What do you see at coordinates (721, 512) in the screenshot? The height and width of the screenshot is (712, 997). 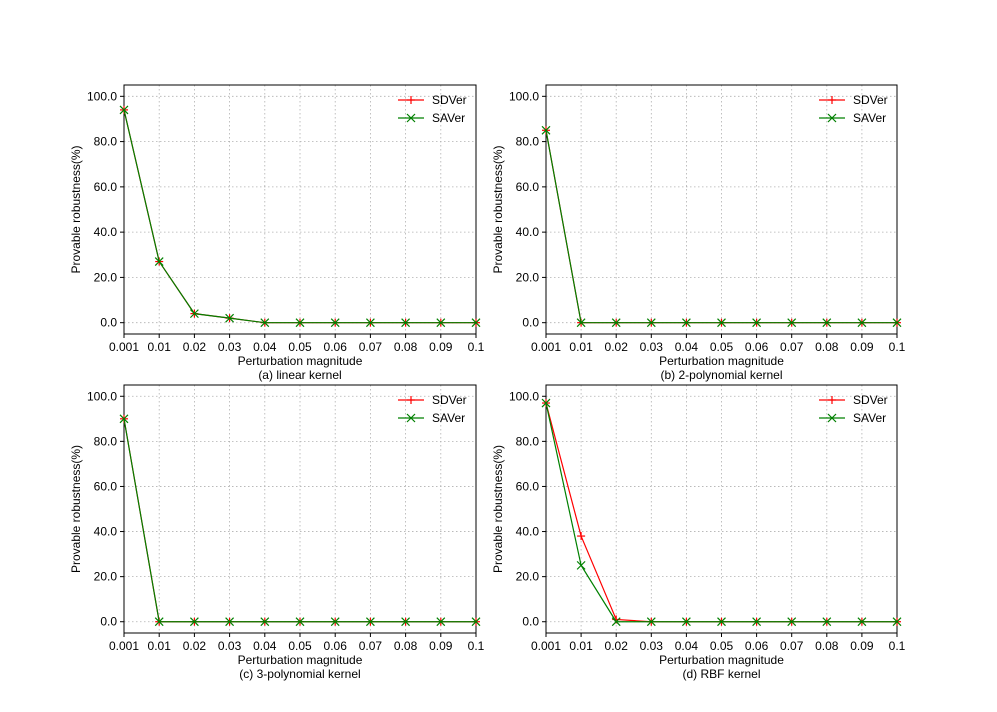 I see `series-line-saver` at bounding box center [721, 512].